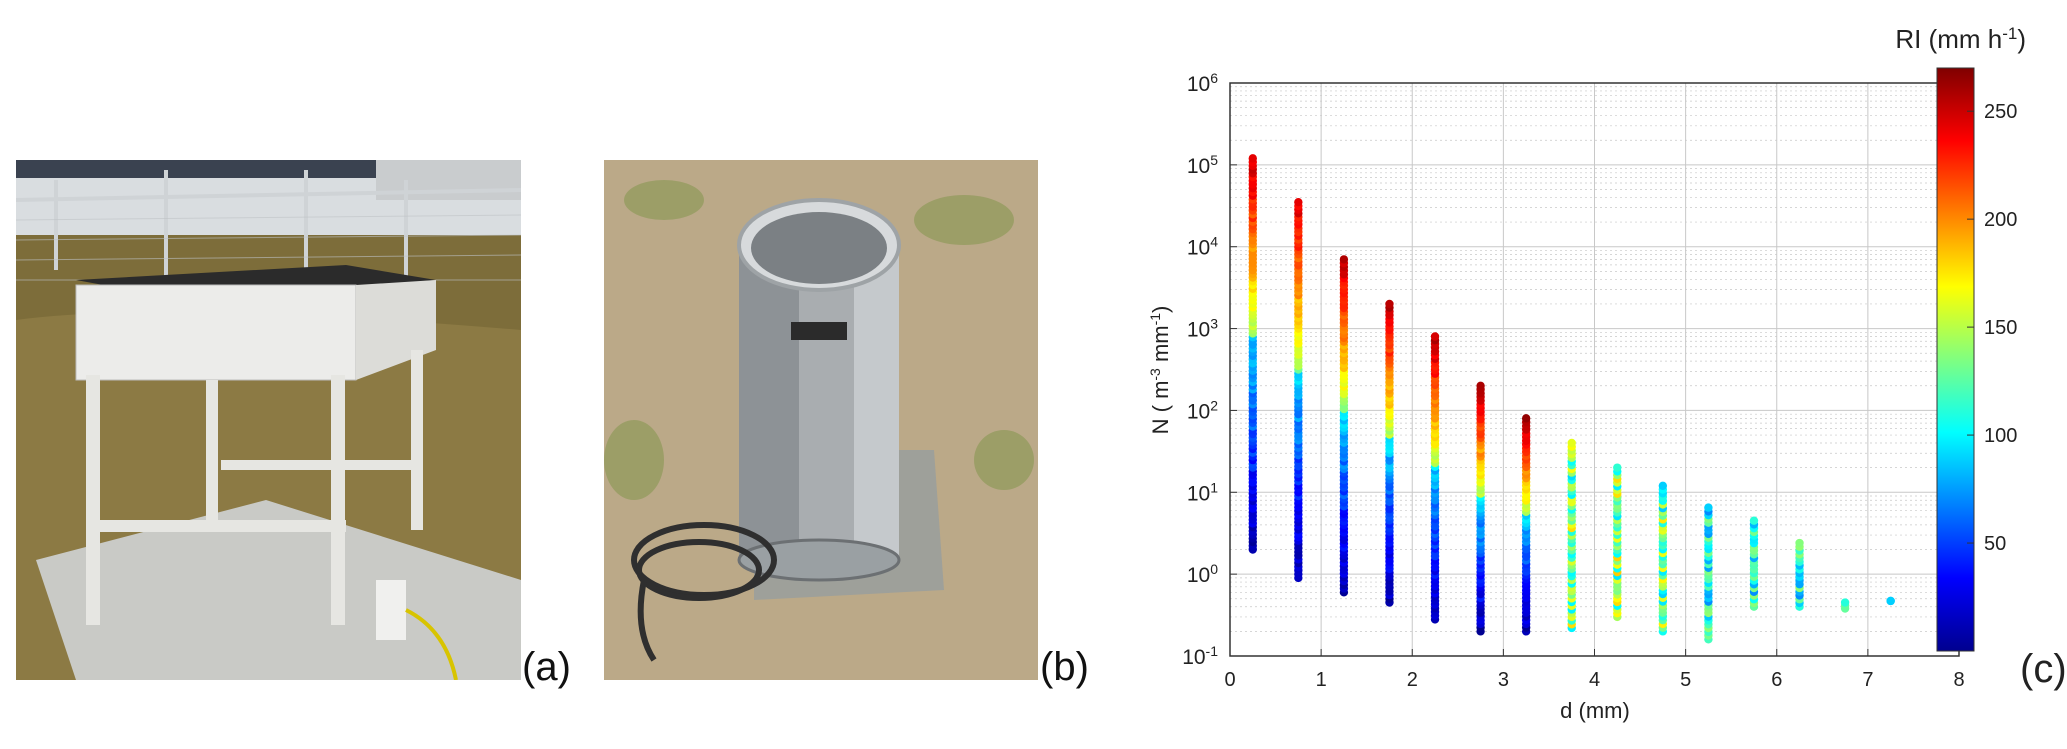 The image size is (2067, 749). Describe the element at coordinates (1202, 247) in the screenshot. I see `y-tick-label: 10⁴` at that location.